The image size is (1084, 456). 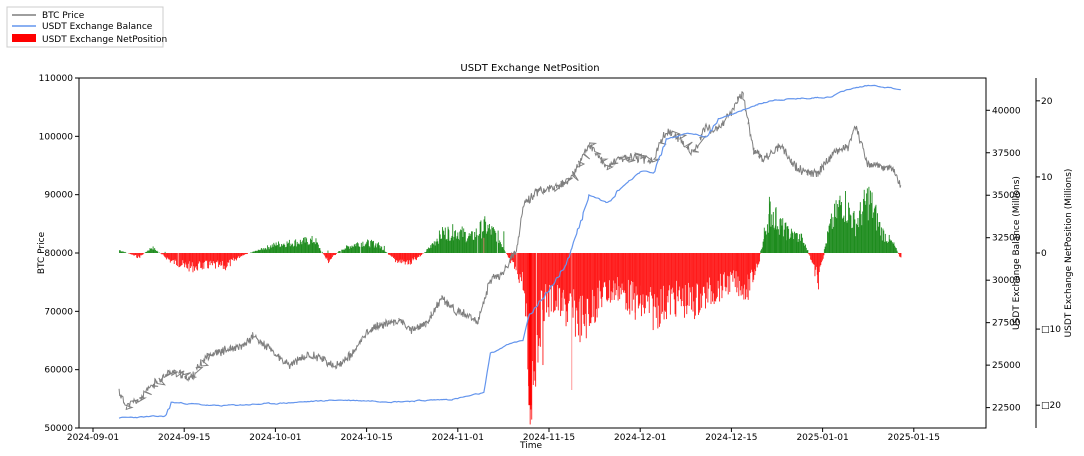 I want to click on y-right-tick-label: 32500, so click(x=1006, y=239).